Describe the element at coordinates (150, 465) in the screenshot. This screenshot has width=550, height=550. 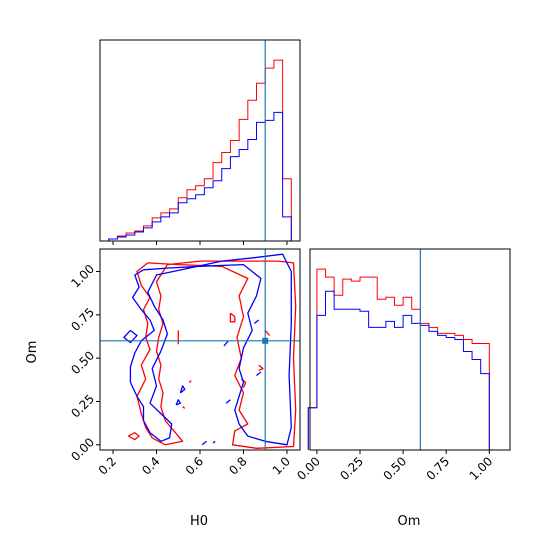
I see `h0-xtick-label: 0.4` at that location.